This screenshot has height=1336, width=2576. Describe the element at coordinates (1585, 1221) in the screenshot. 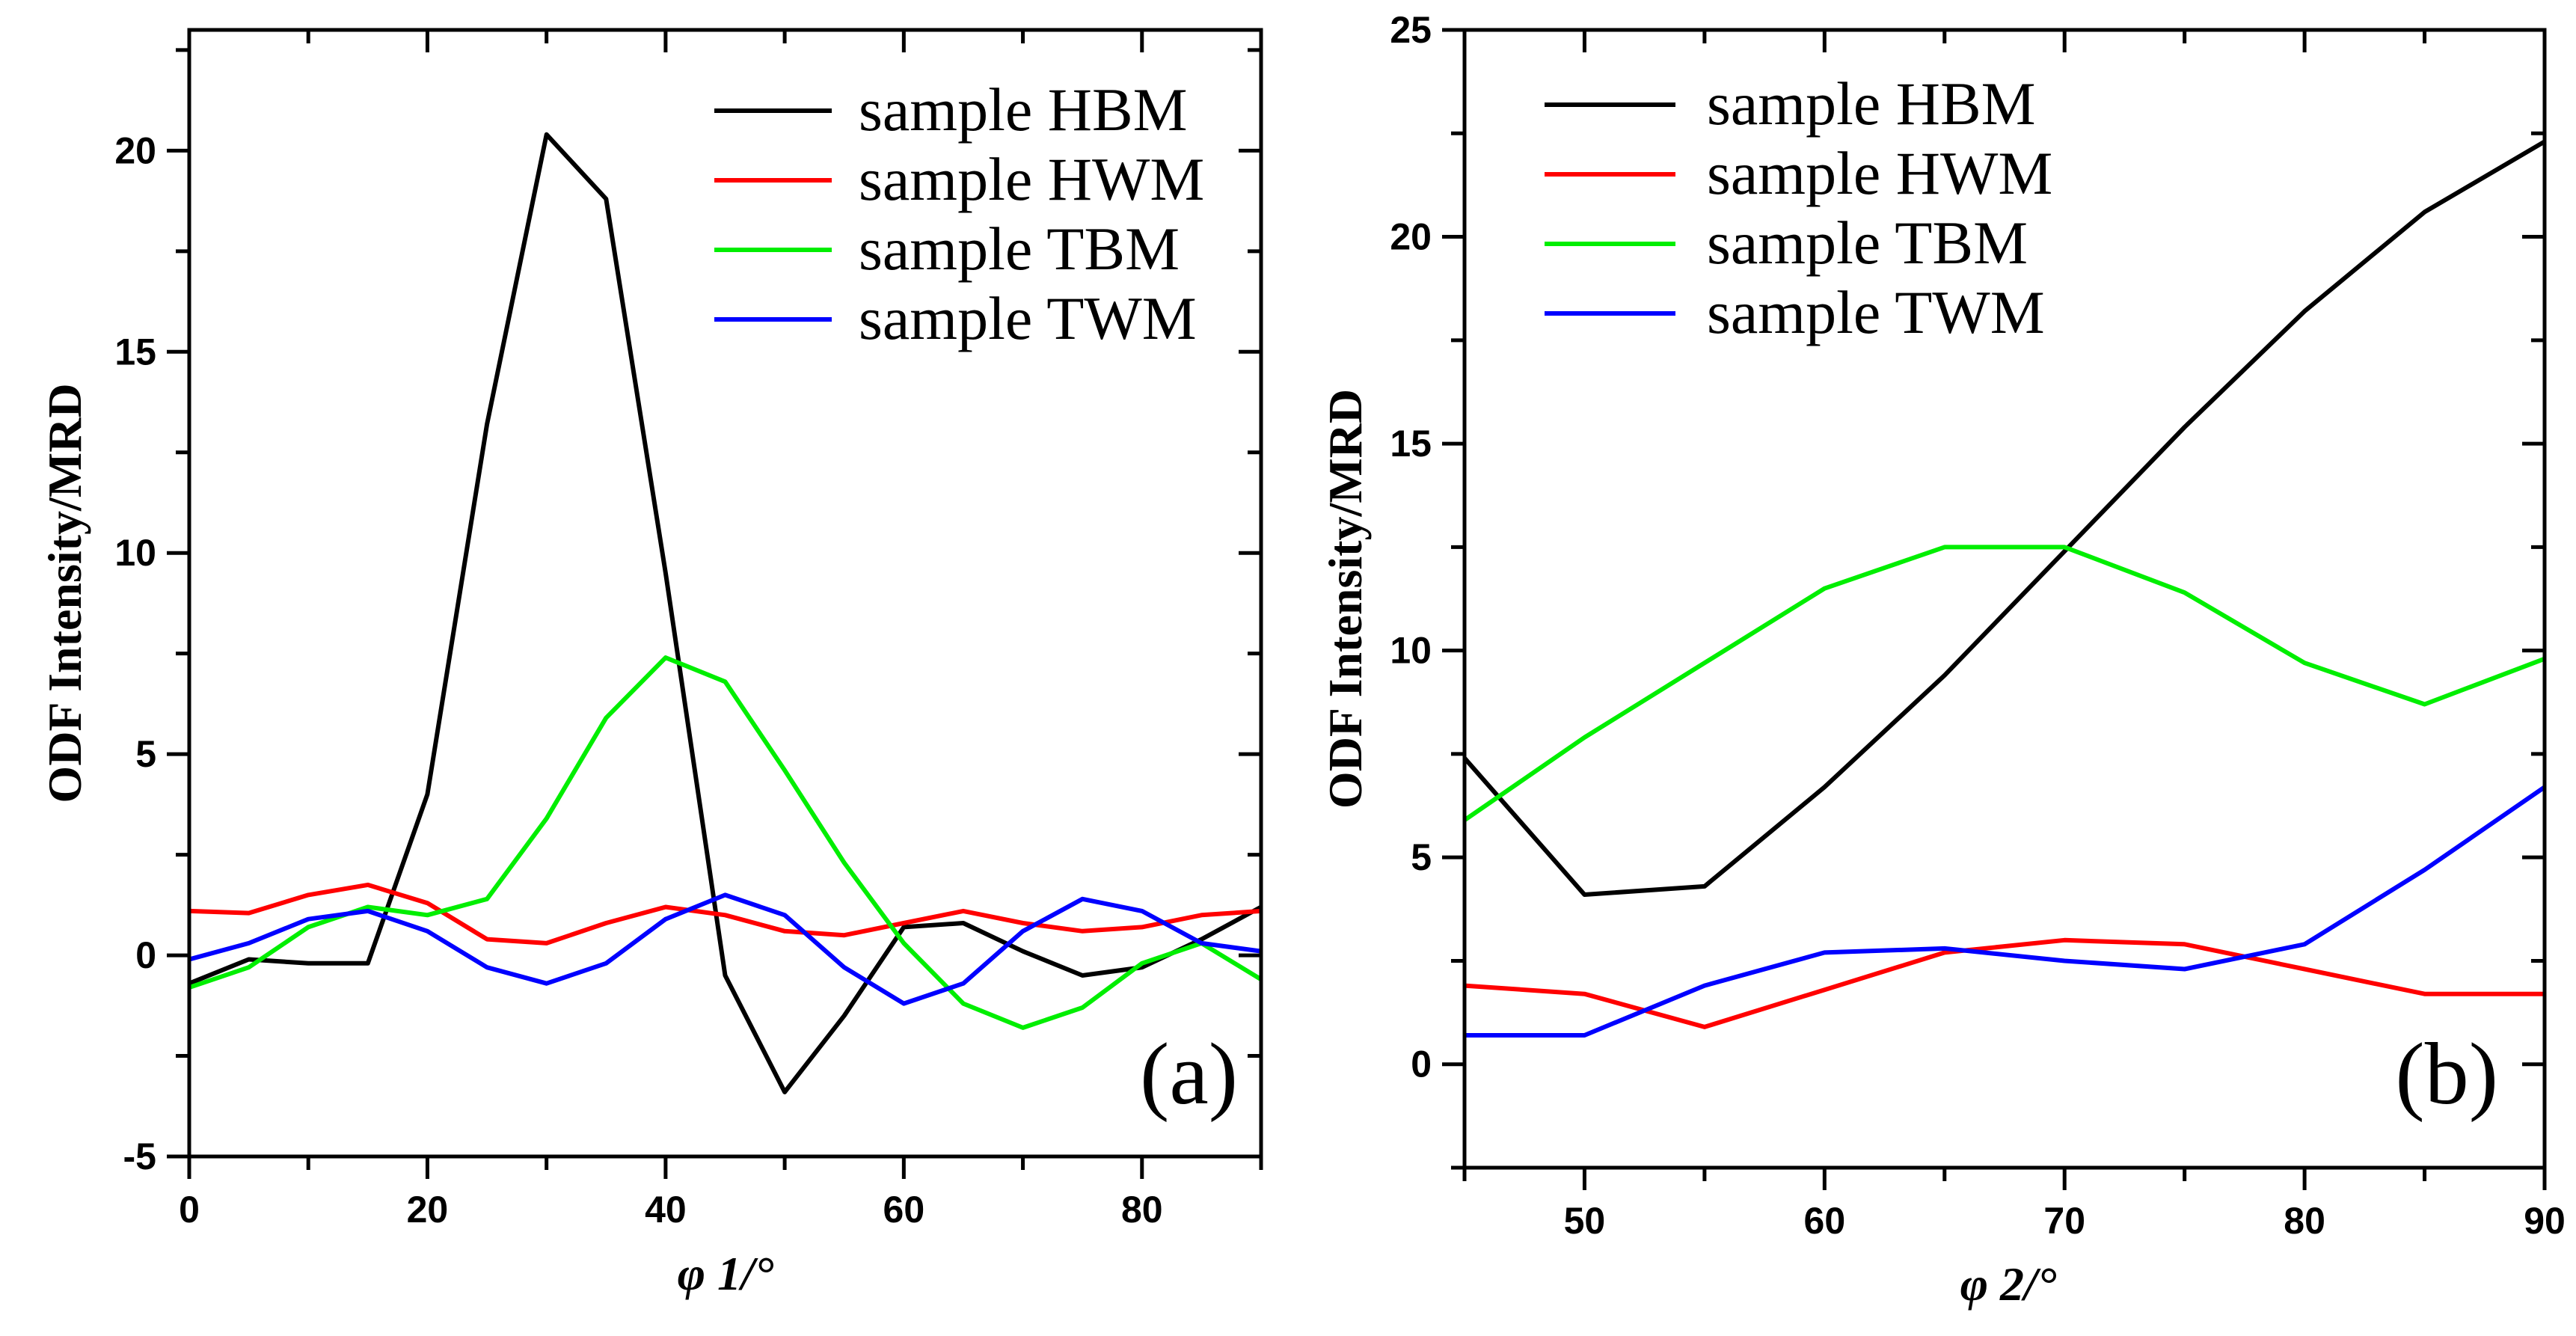

I see `x-tick-label: 50` at that location.